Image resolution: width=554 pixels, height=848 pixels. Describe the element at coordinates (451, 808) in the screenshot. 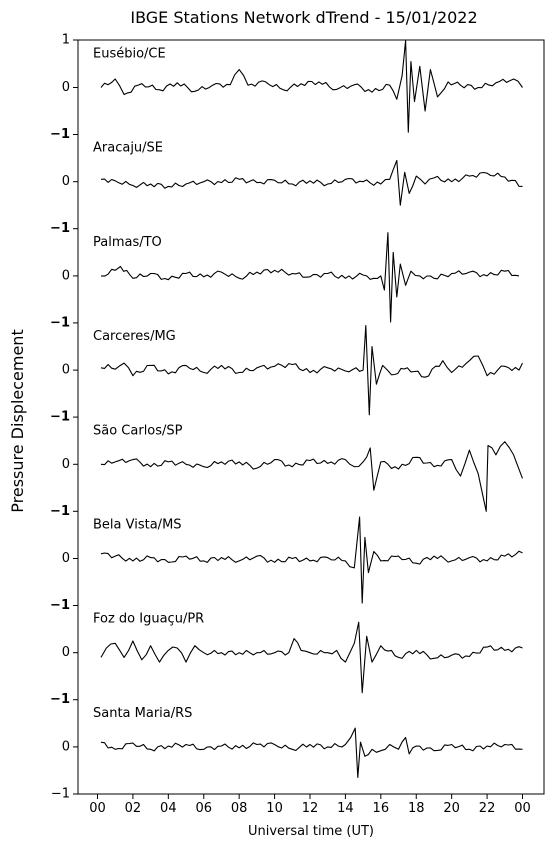

I see `x-tick-label: 20` at that location.